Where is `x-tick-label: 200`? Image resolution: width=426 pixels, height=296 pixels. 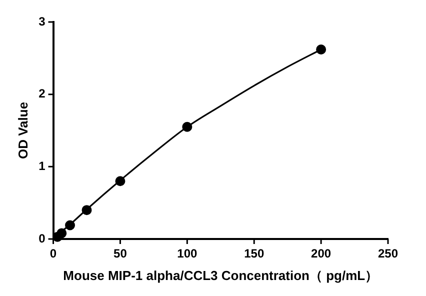
x-tick-label: 200 is located at coordinates (321, 253).